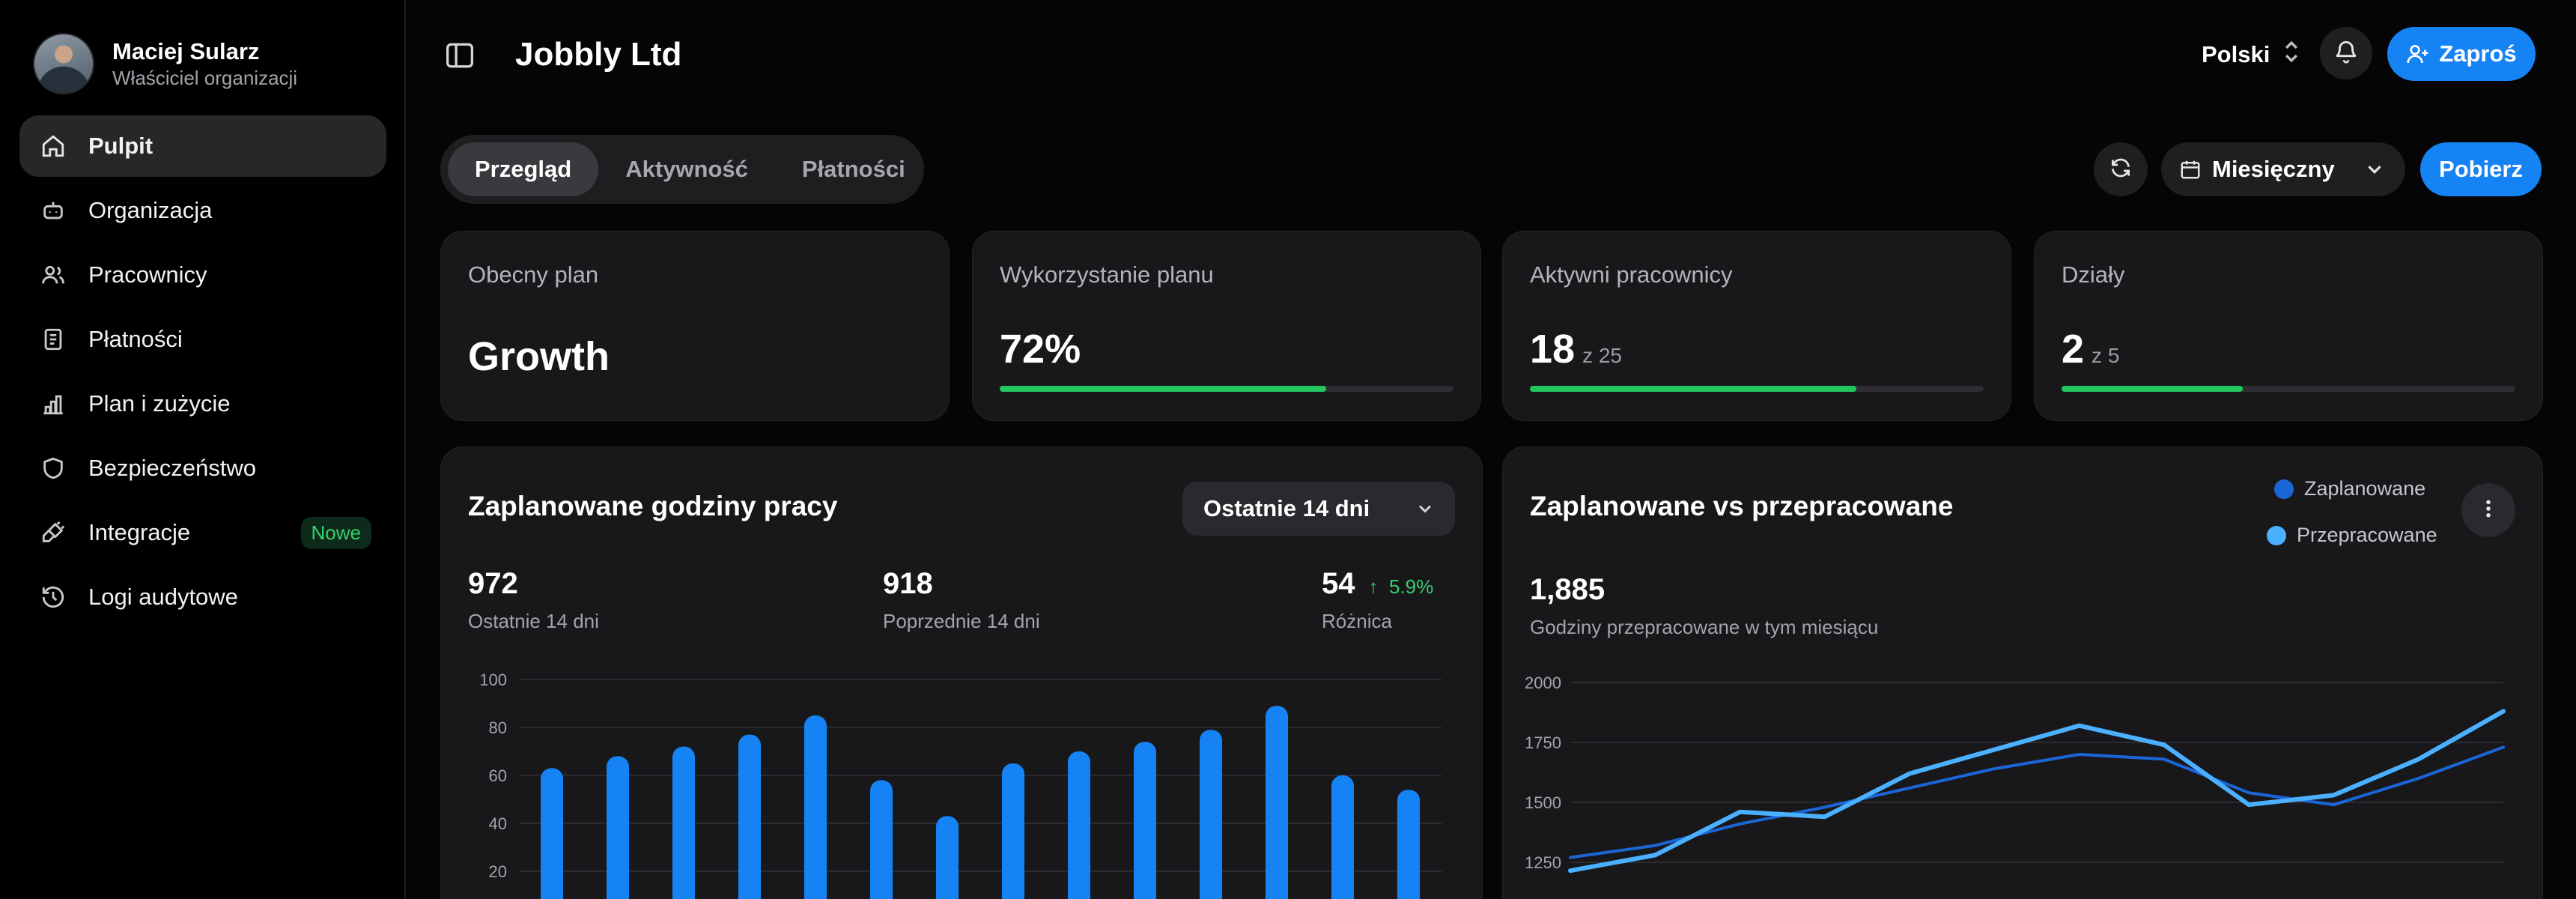  What do you see at coordinates (1163, 389) in the screenshot?
I see `usage-progress-fill` at bounding box center [1163, 389].